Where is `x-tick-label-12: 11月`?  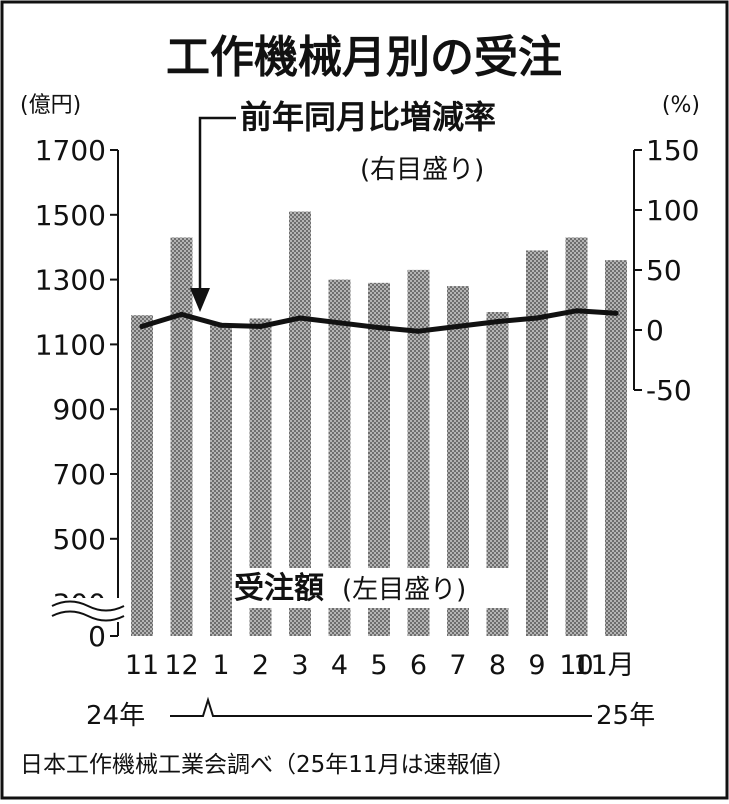
x-tick-label-12: 11月 is located at coordinates (603, 665).